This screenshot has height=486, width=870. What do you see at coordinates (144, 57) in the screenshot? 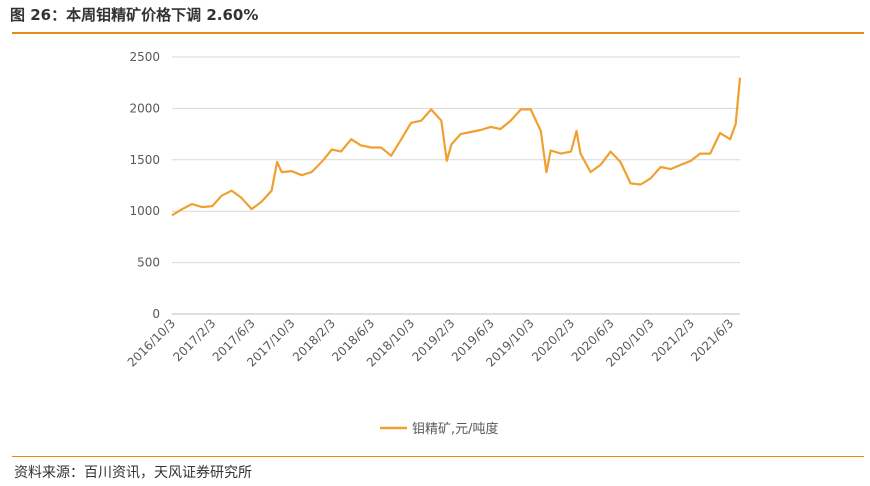
I see `y-tick-label: 2500` at bounding box center [144, 57].